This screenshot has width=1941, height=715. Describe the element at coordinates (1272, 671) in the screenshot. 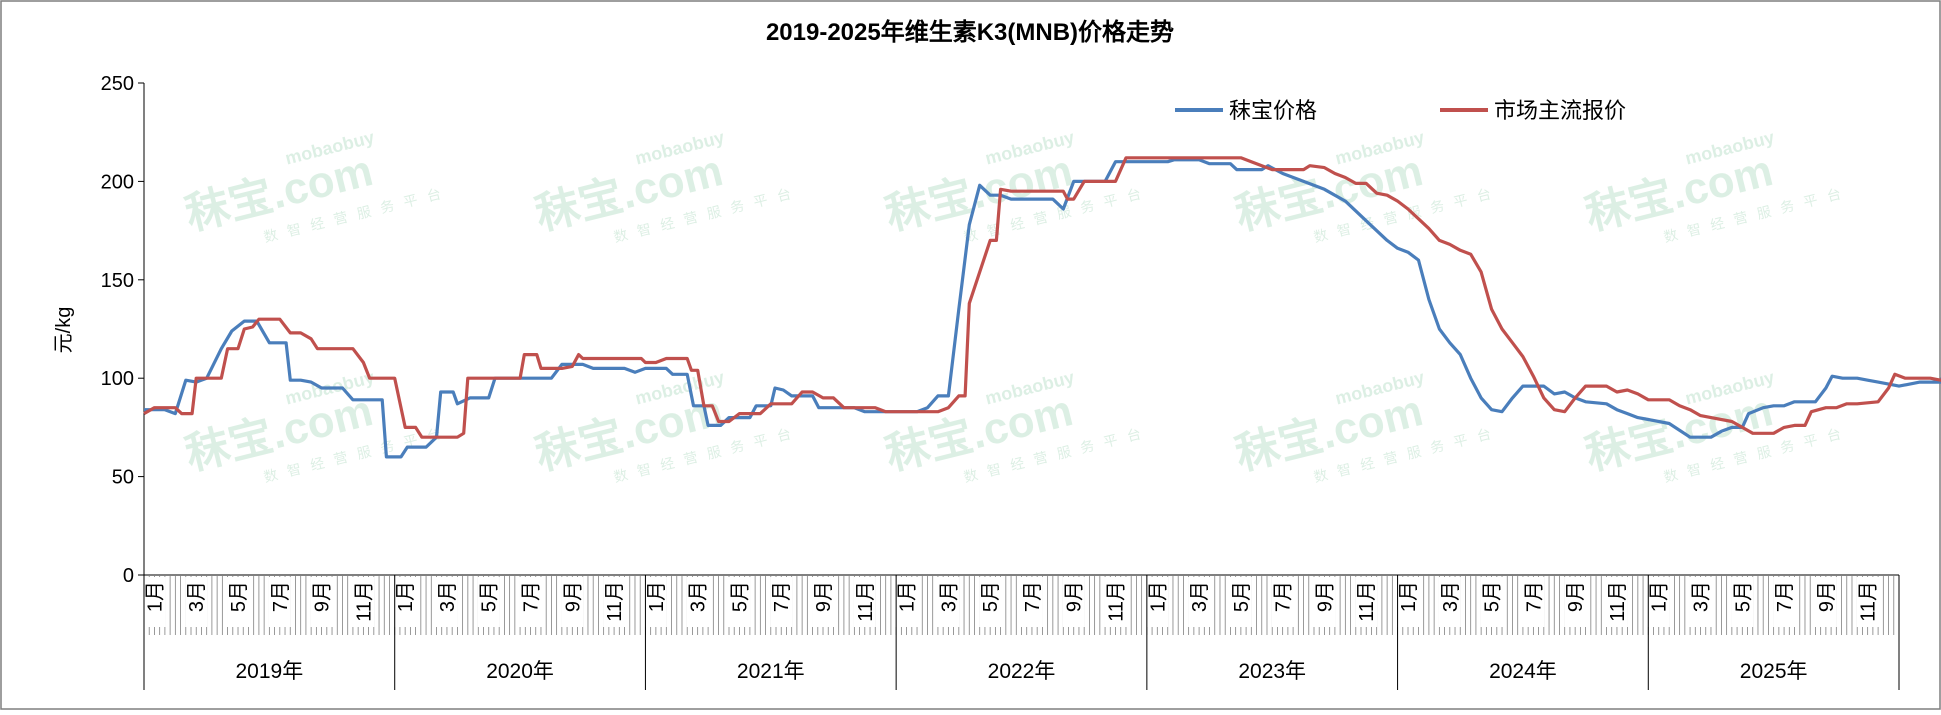

I see `x-year-label: 2023年` at that location.